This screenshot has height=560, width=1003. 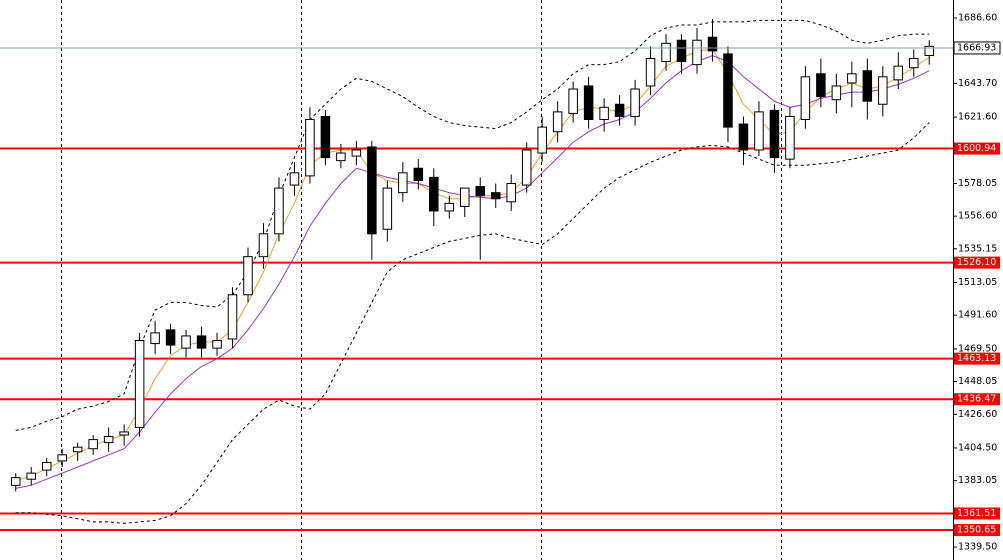 I want to click on level-label: 1436.47, so click(x=976, y=399).